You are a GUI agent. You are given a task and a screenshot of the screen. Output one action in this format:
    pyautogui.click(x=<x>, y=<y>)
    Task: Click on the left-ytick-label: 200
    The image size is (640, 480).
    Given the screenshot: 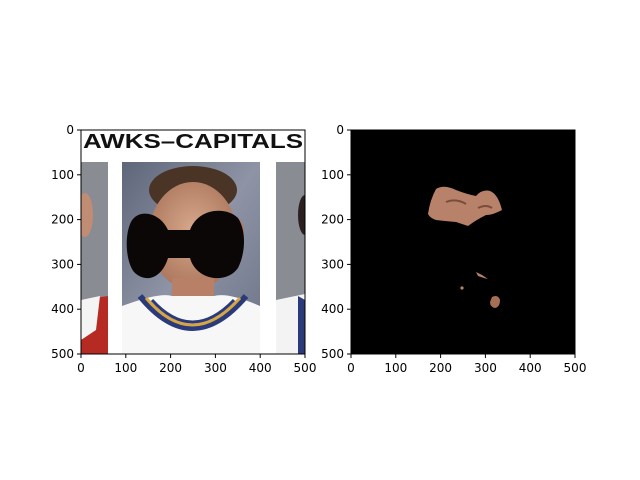 What is the action you would take?
    pyautogui.click(x=62, y=220)
    